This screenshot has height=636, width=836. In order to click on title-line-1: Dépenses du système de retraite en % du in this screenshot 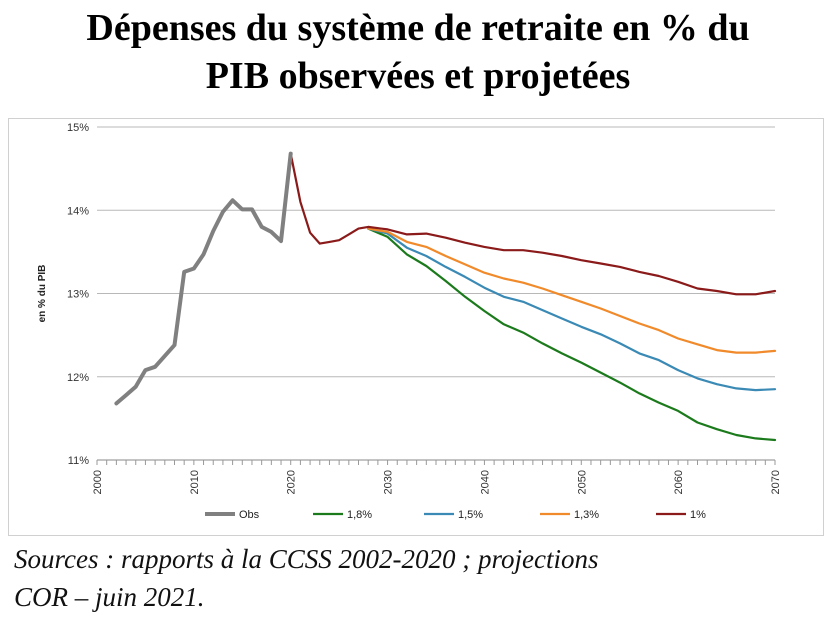, I will do `click(418, 28)`.